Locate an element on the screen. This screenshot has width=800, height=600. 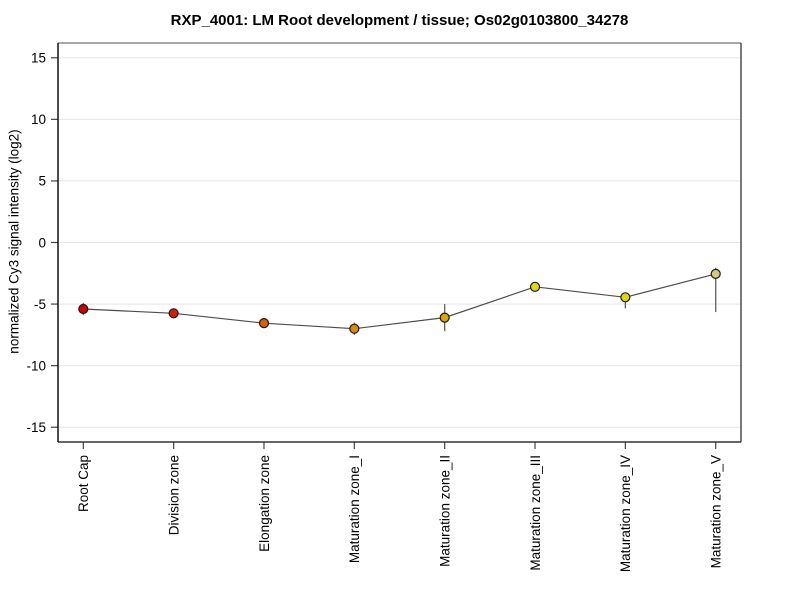
series-line is located at coordinates (399, 301).